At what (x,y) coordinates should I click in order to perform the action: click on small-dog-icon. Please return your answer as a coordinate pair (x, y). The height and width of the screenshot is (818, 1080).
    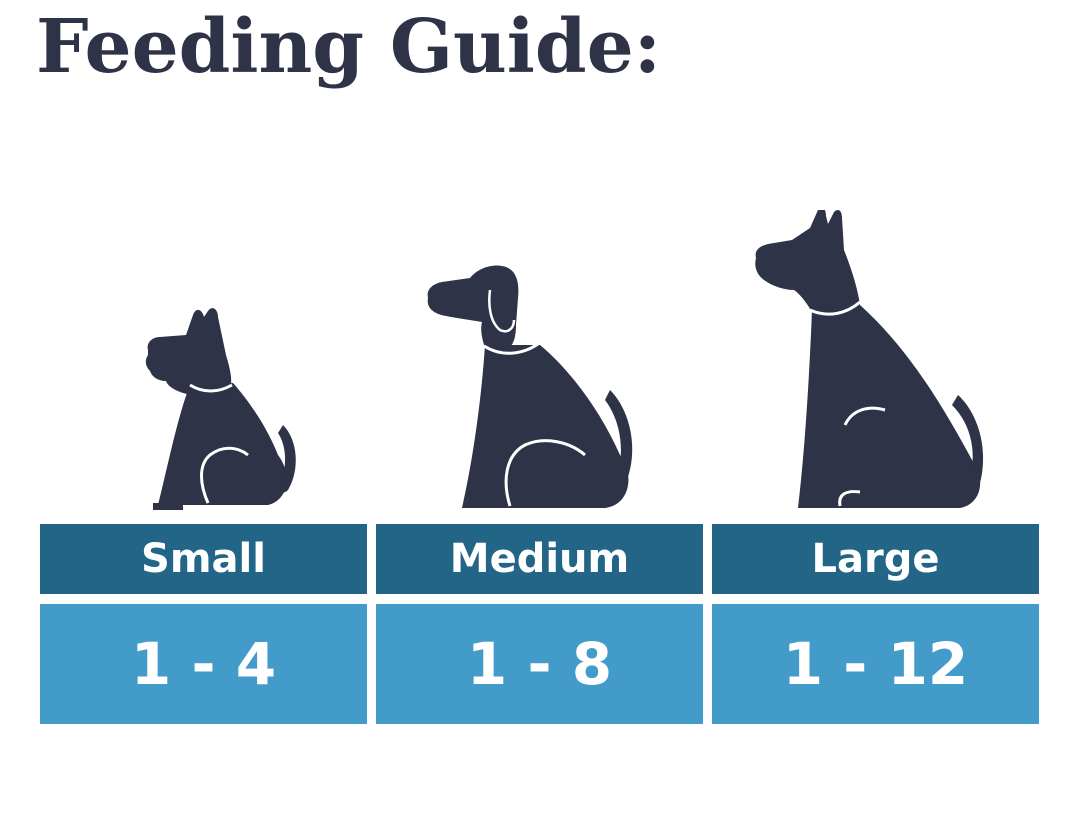
    Looking at the image, I should click on (220, 407).